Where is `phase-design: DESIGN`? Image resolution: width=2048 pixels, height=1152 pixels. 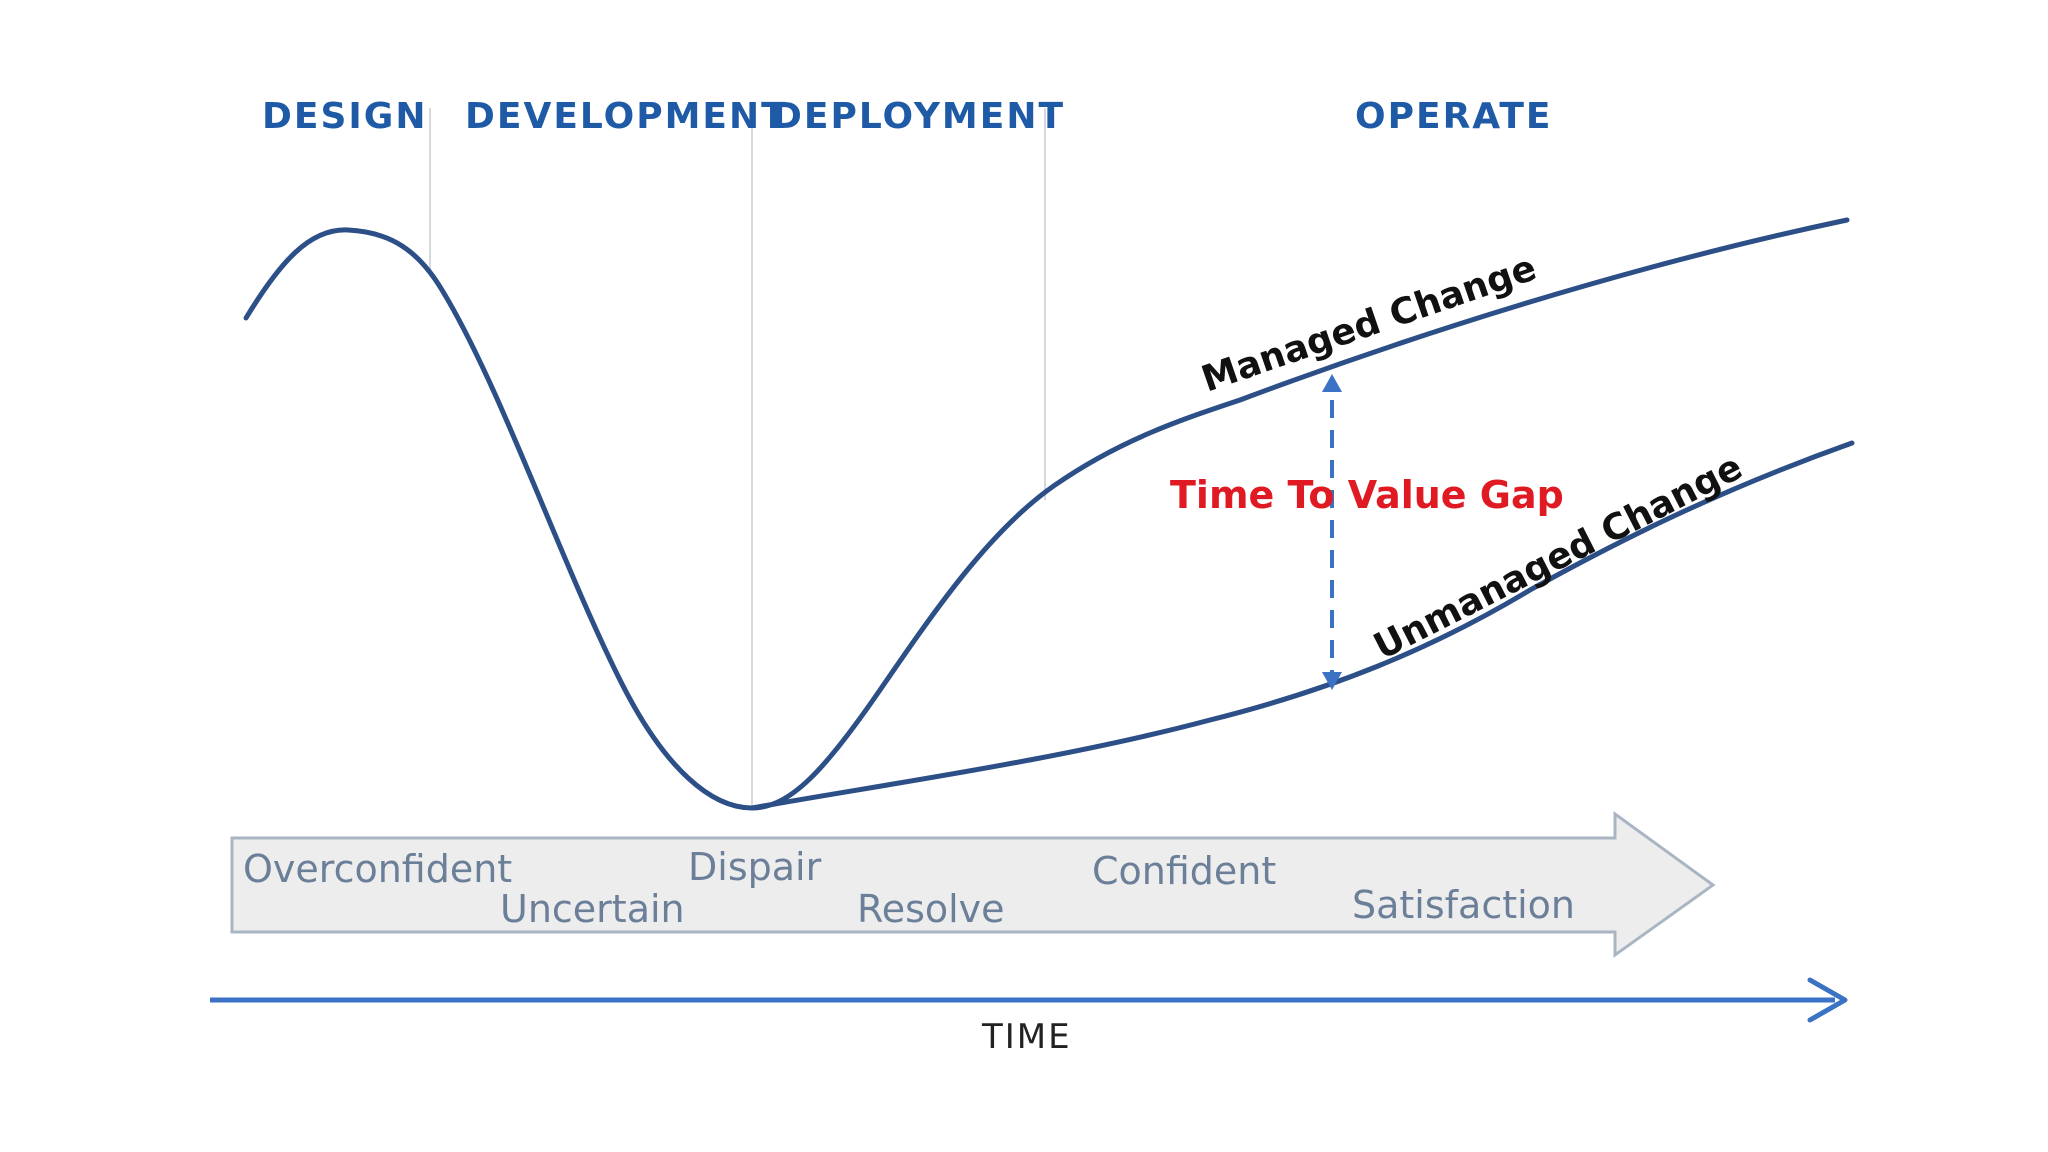
phase-design: DESIGN is located at coordinates (344, 116).